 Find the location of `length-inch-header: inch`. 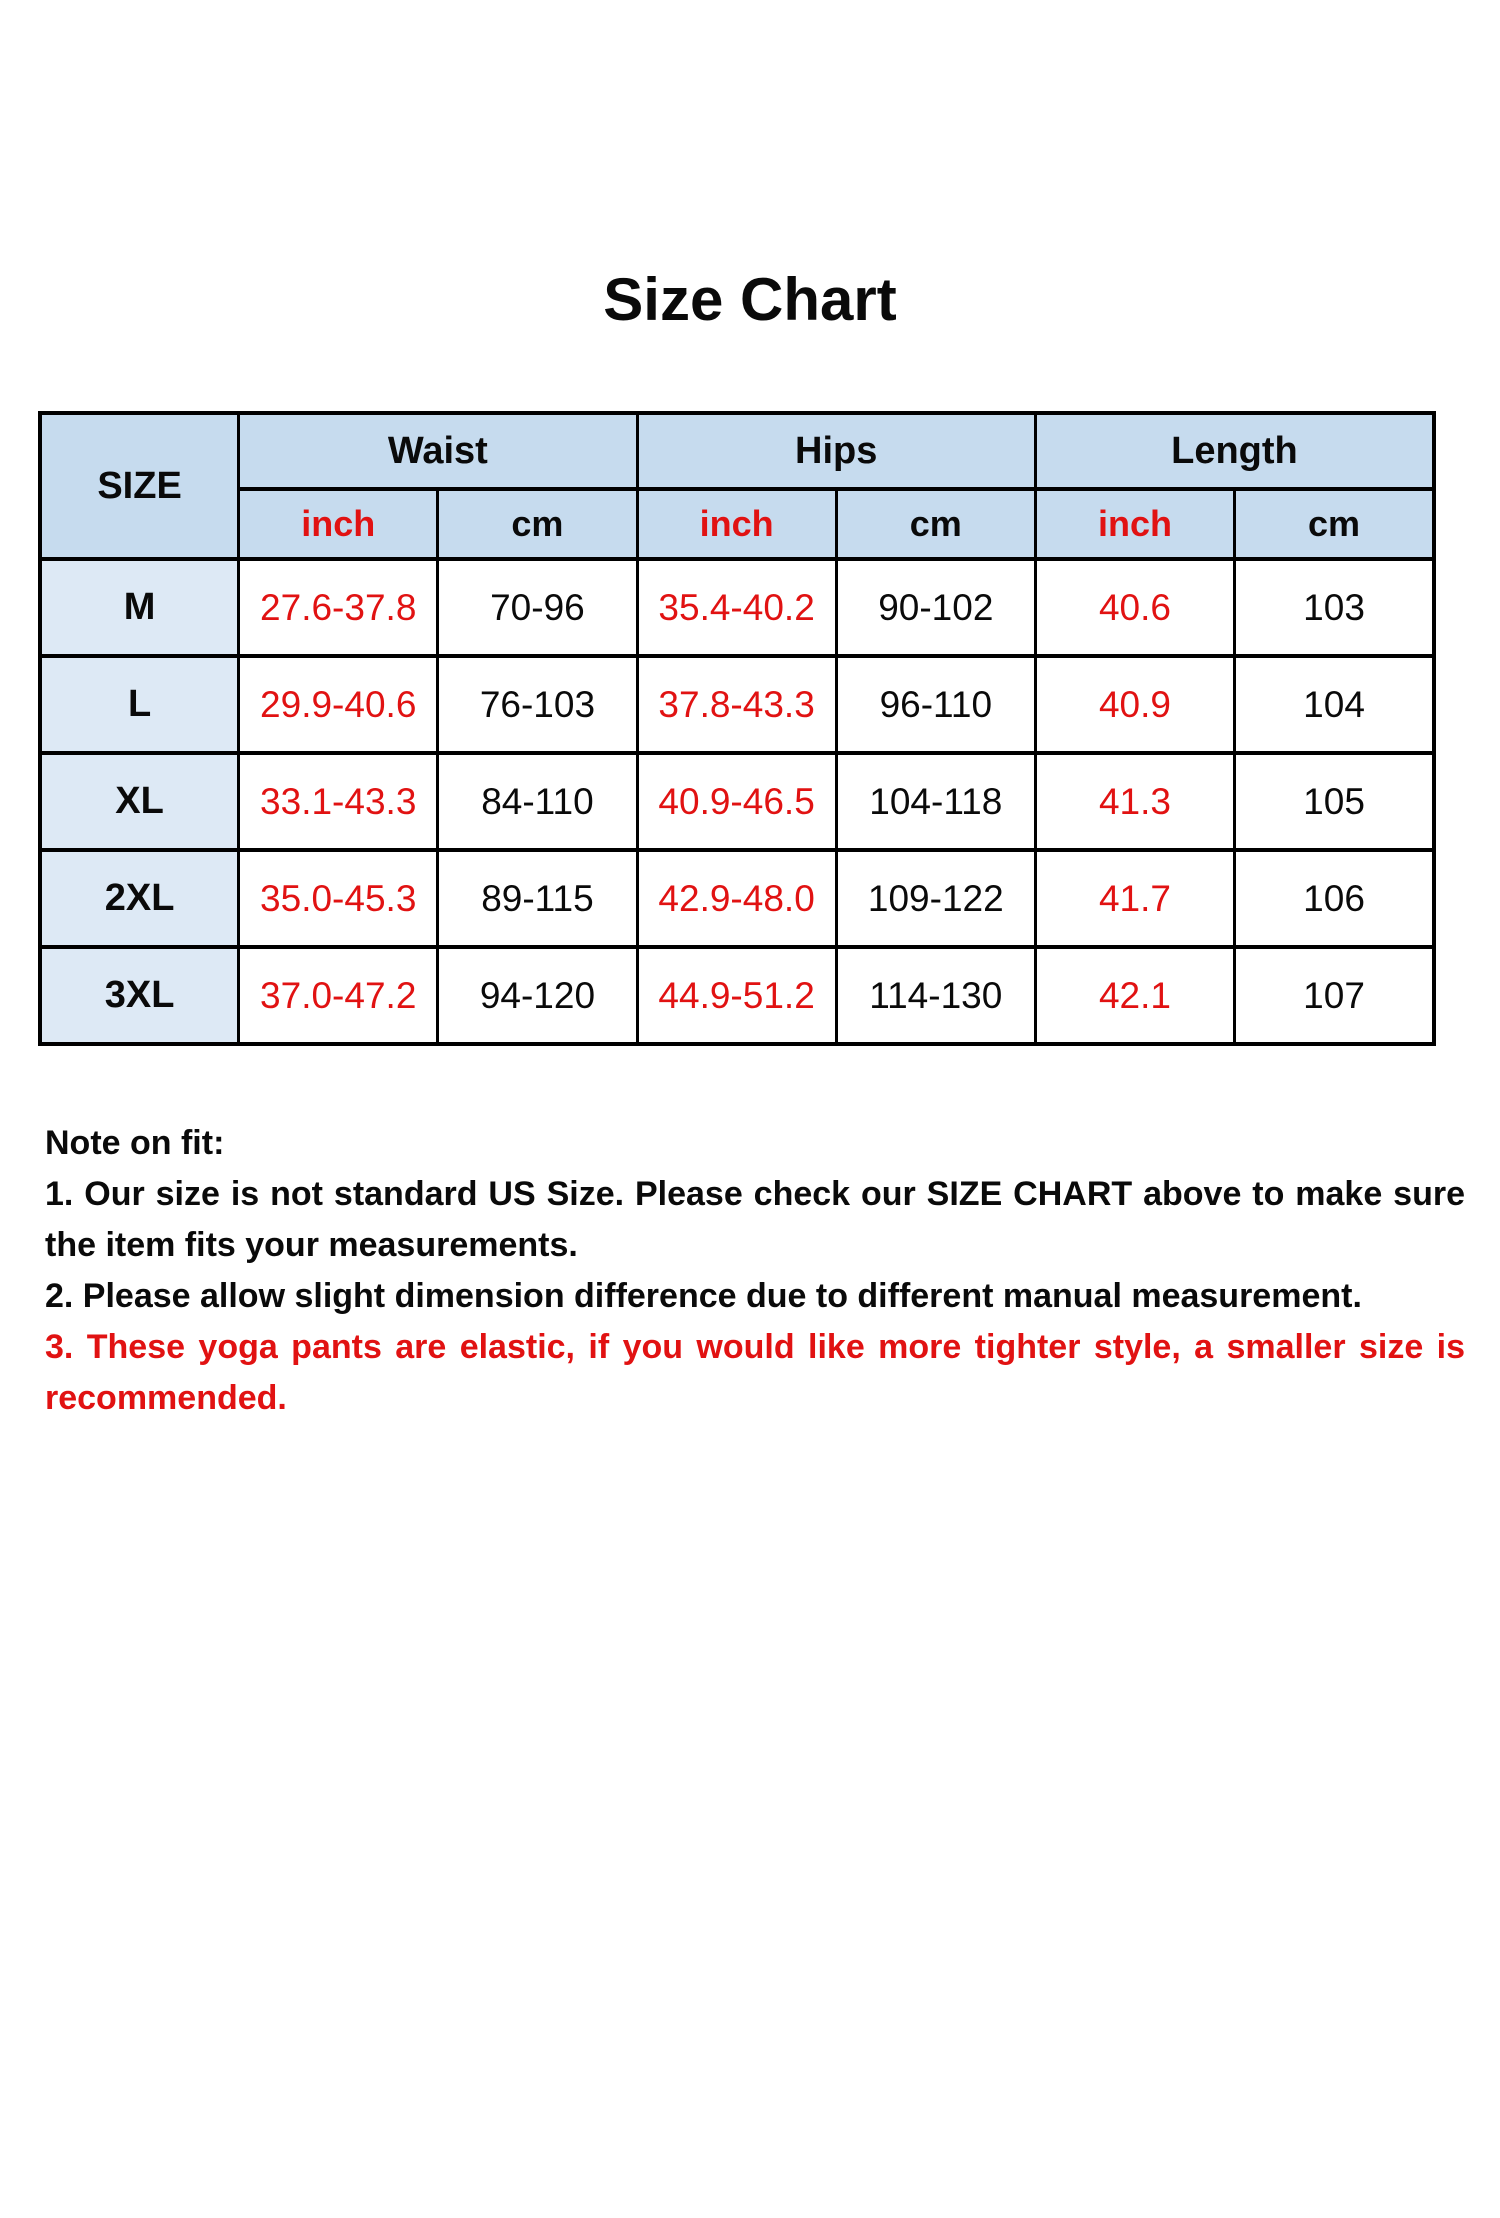

length-inch-header: inch is located at coordinates (1135, 524).